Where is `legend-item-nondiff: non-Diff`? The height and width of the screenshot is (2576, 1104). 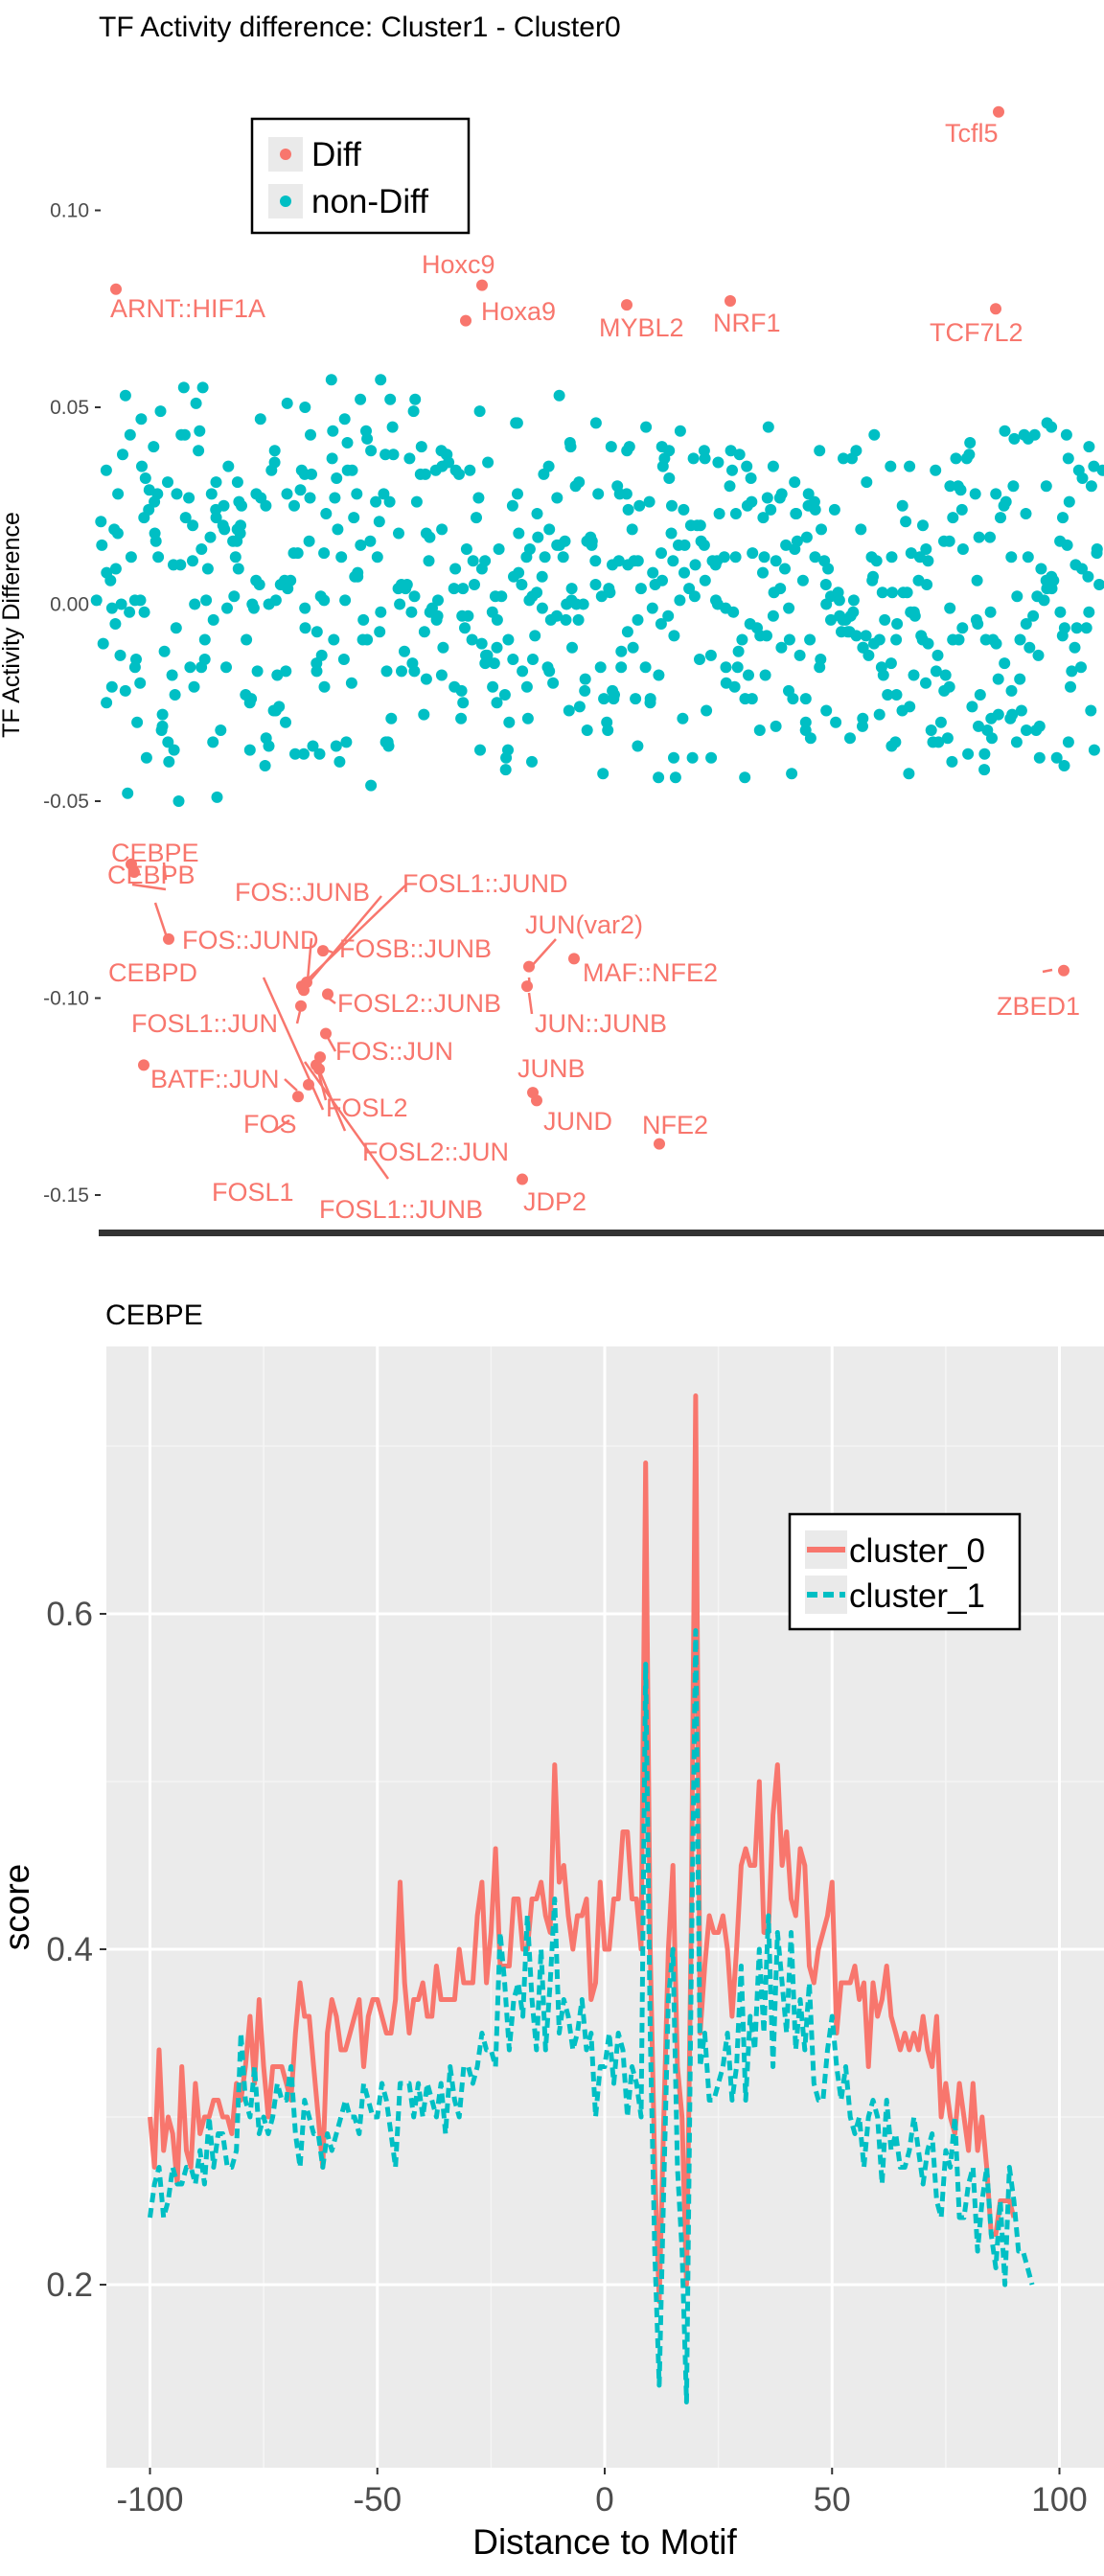
legend-item-nondiff: non-Diff is located at coordinates (348, 201).